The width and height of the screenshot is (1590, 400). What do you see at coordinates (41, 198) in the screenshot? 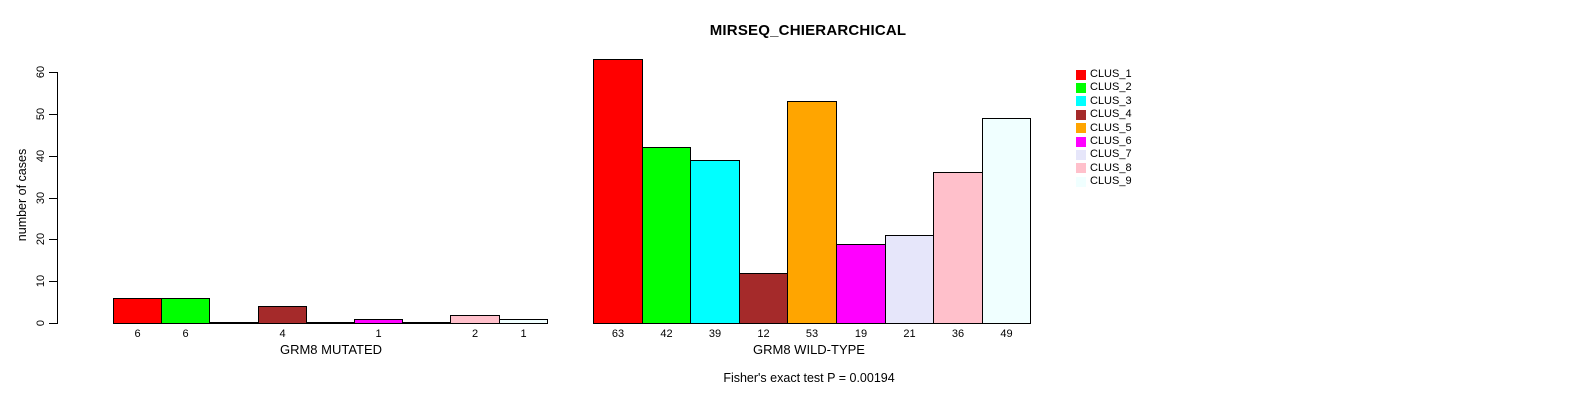
I see `y-tick-label: 30` at bounding box center [41, 198].